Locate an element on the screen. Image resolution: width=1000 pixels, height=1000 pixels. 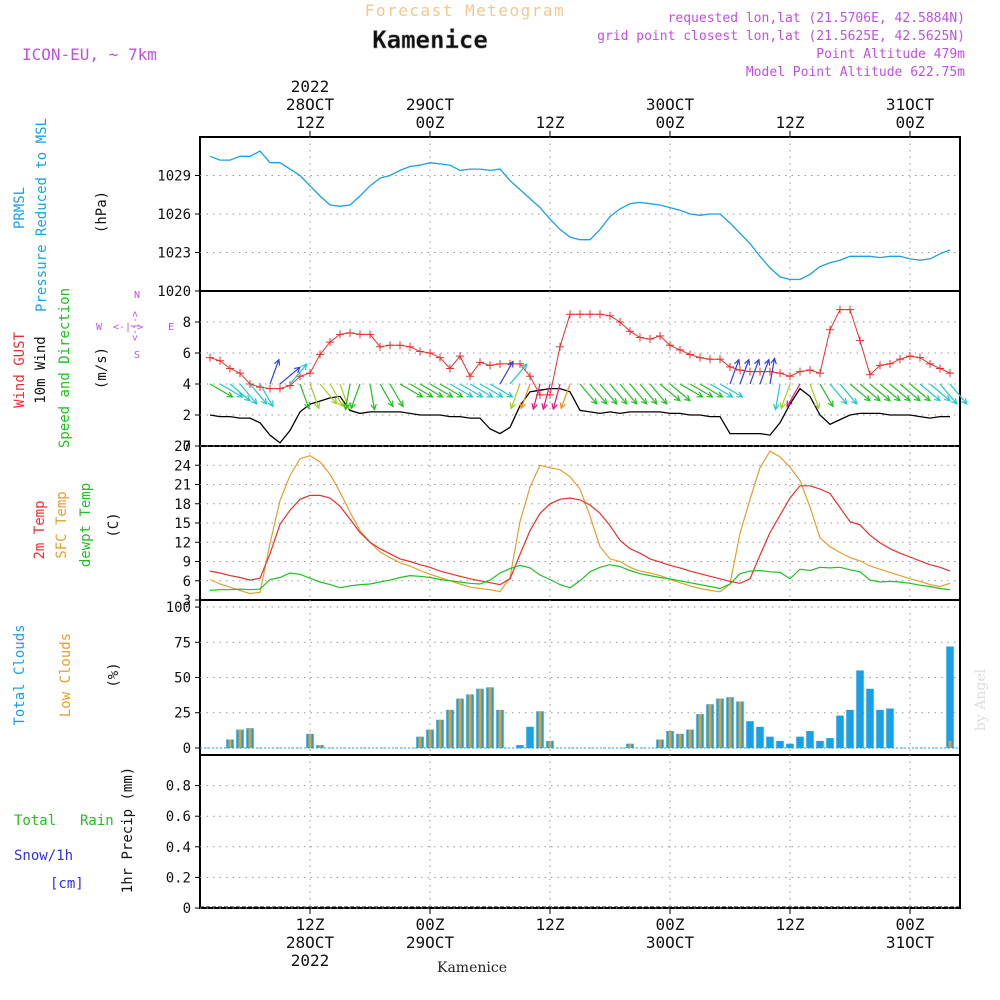
pressure-line is located at coordinates (580, 215).